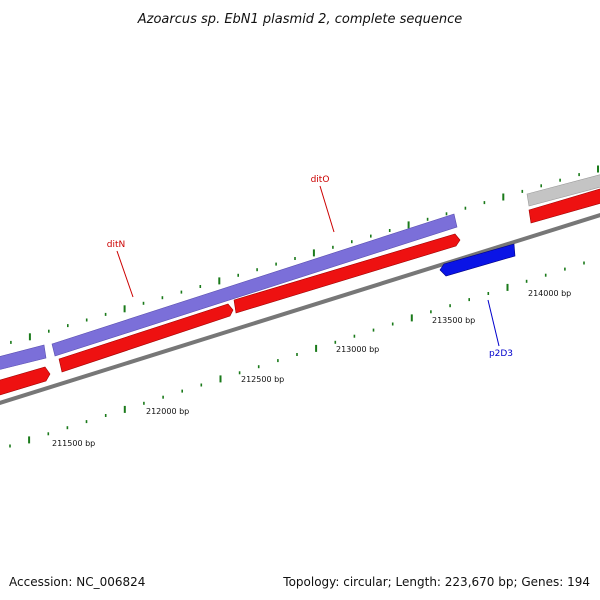  What do you see at coordinates (320, 180) in the screenshot?
I see `ditO-label: ditO` at bounding box center [320, 180].